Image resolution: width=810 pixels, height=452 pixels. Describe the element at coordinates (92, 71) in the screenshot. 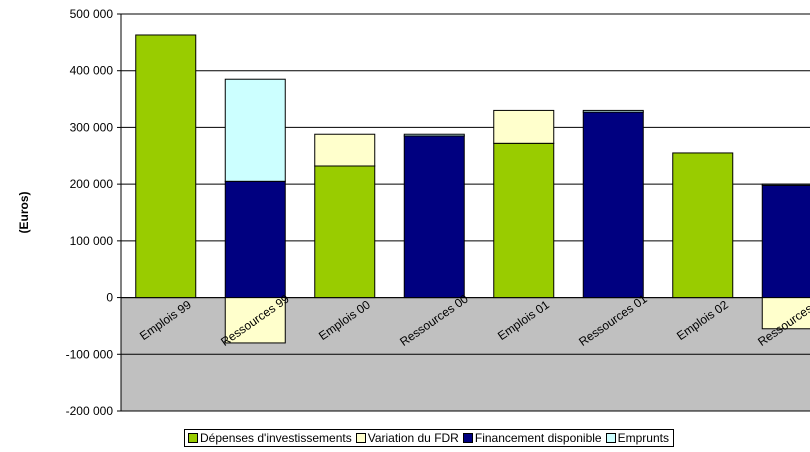

I see `y-tick-label: 400 000` at that location.